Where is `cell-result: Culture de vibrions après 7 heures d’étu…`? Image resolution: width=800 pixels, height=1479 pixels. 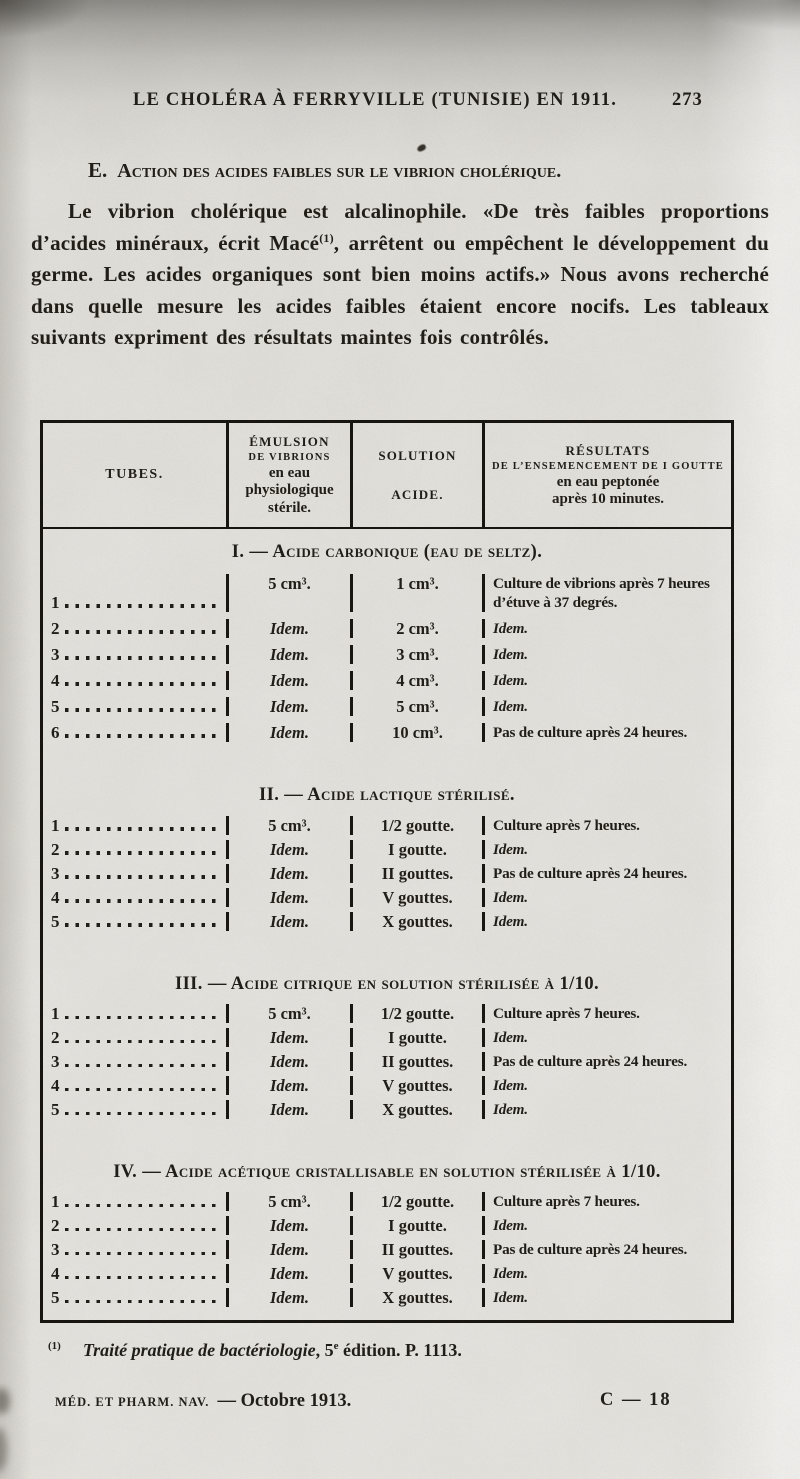 cell-result: Culture de vibrions après 7 heures d’étu… is located at coordinates (606, 592).